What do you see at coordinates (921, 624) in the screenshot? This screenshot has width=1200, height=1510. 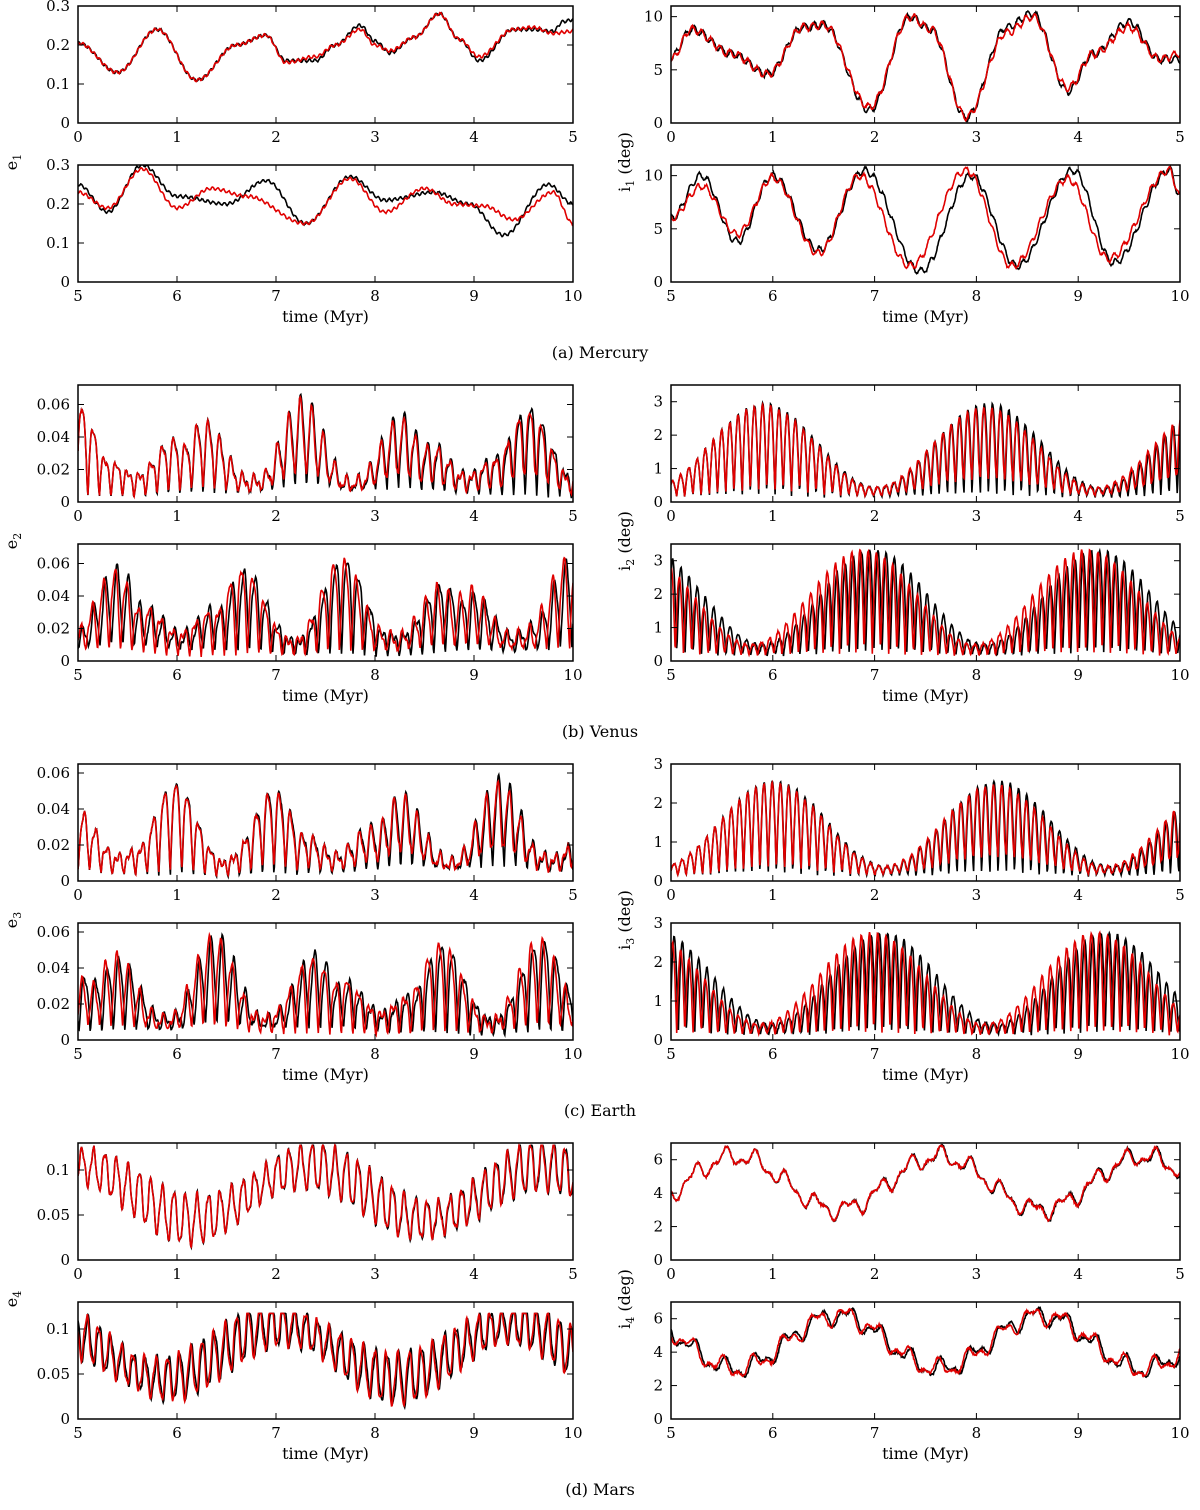 I see `panel-venus-i-5-10: 5 6 7 8 9 10 0 1 2 3 time (Myr)` at bounding box center [921, 624].